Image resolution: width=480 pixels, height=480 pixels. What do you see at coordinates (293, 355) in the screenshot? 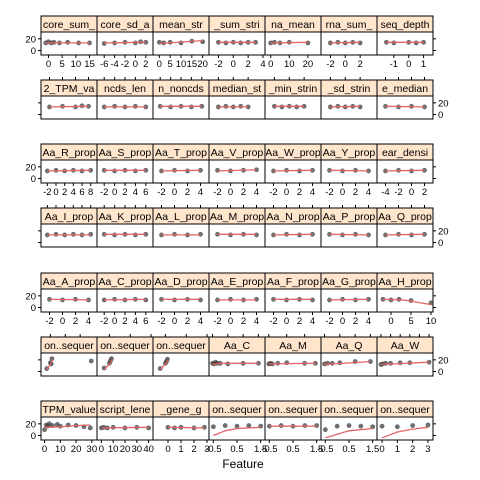
I see `panel: Aa_M` at bounding box center [293, 355].